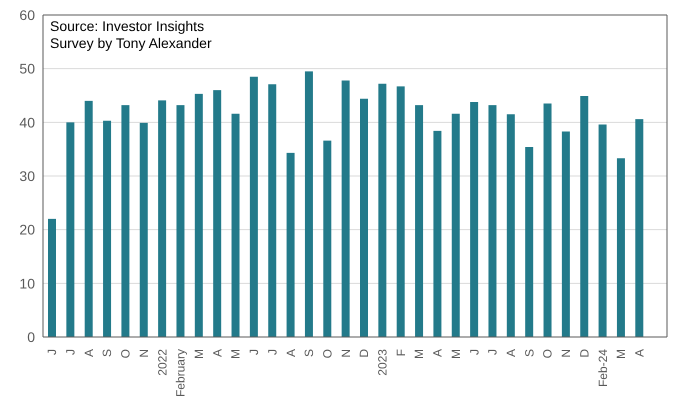 The width and height of the screenshot is (675, 403). Describe the element at coordinates (401, 352) in the screenshot. I see `x-tick-label: F` at that location.